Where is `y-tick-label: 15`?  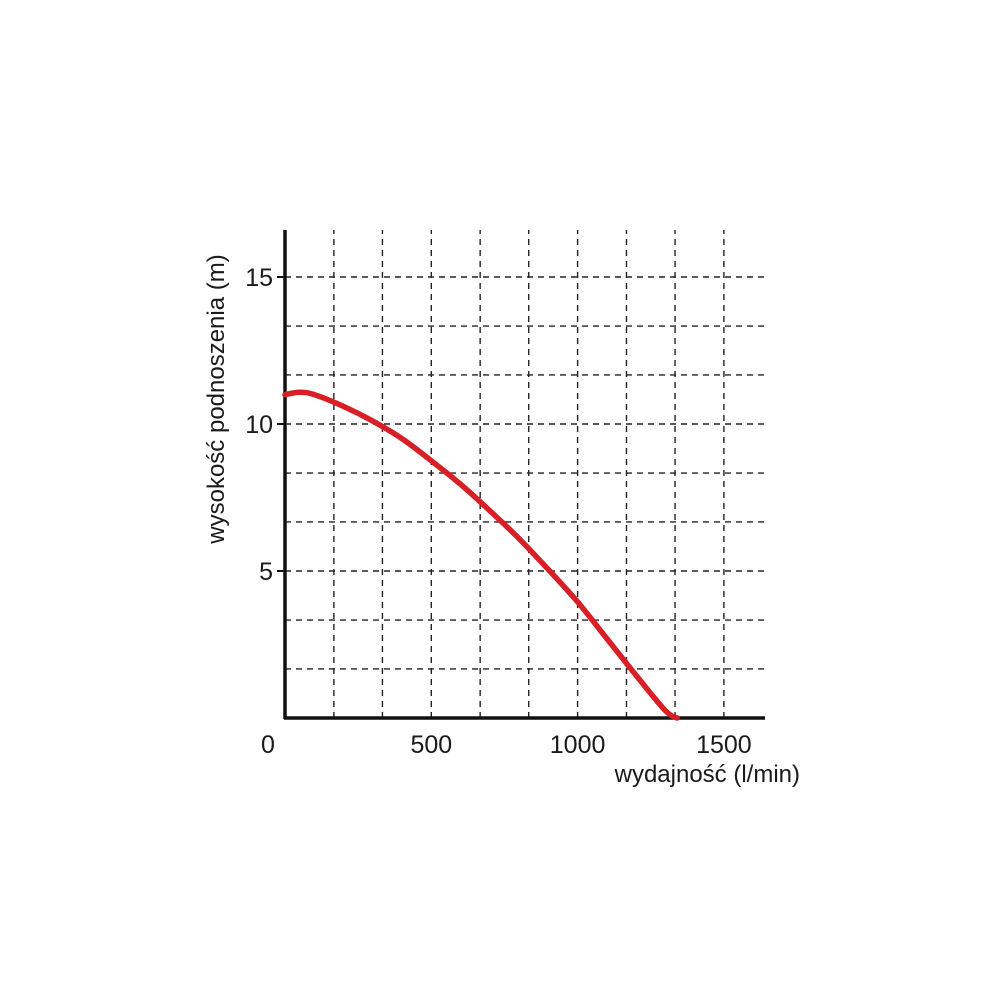
y-tick-label: 15 is located at coordinates (259, 278).